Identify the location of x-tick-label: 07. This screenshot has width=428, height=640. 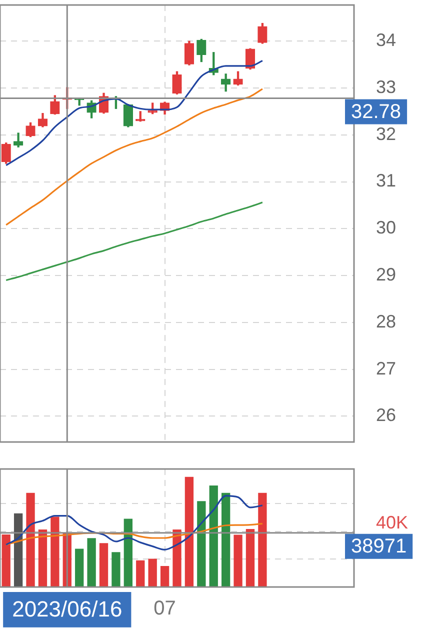
(165, 609).